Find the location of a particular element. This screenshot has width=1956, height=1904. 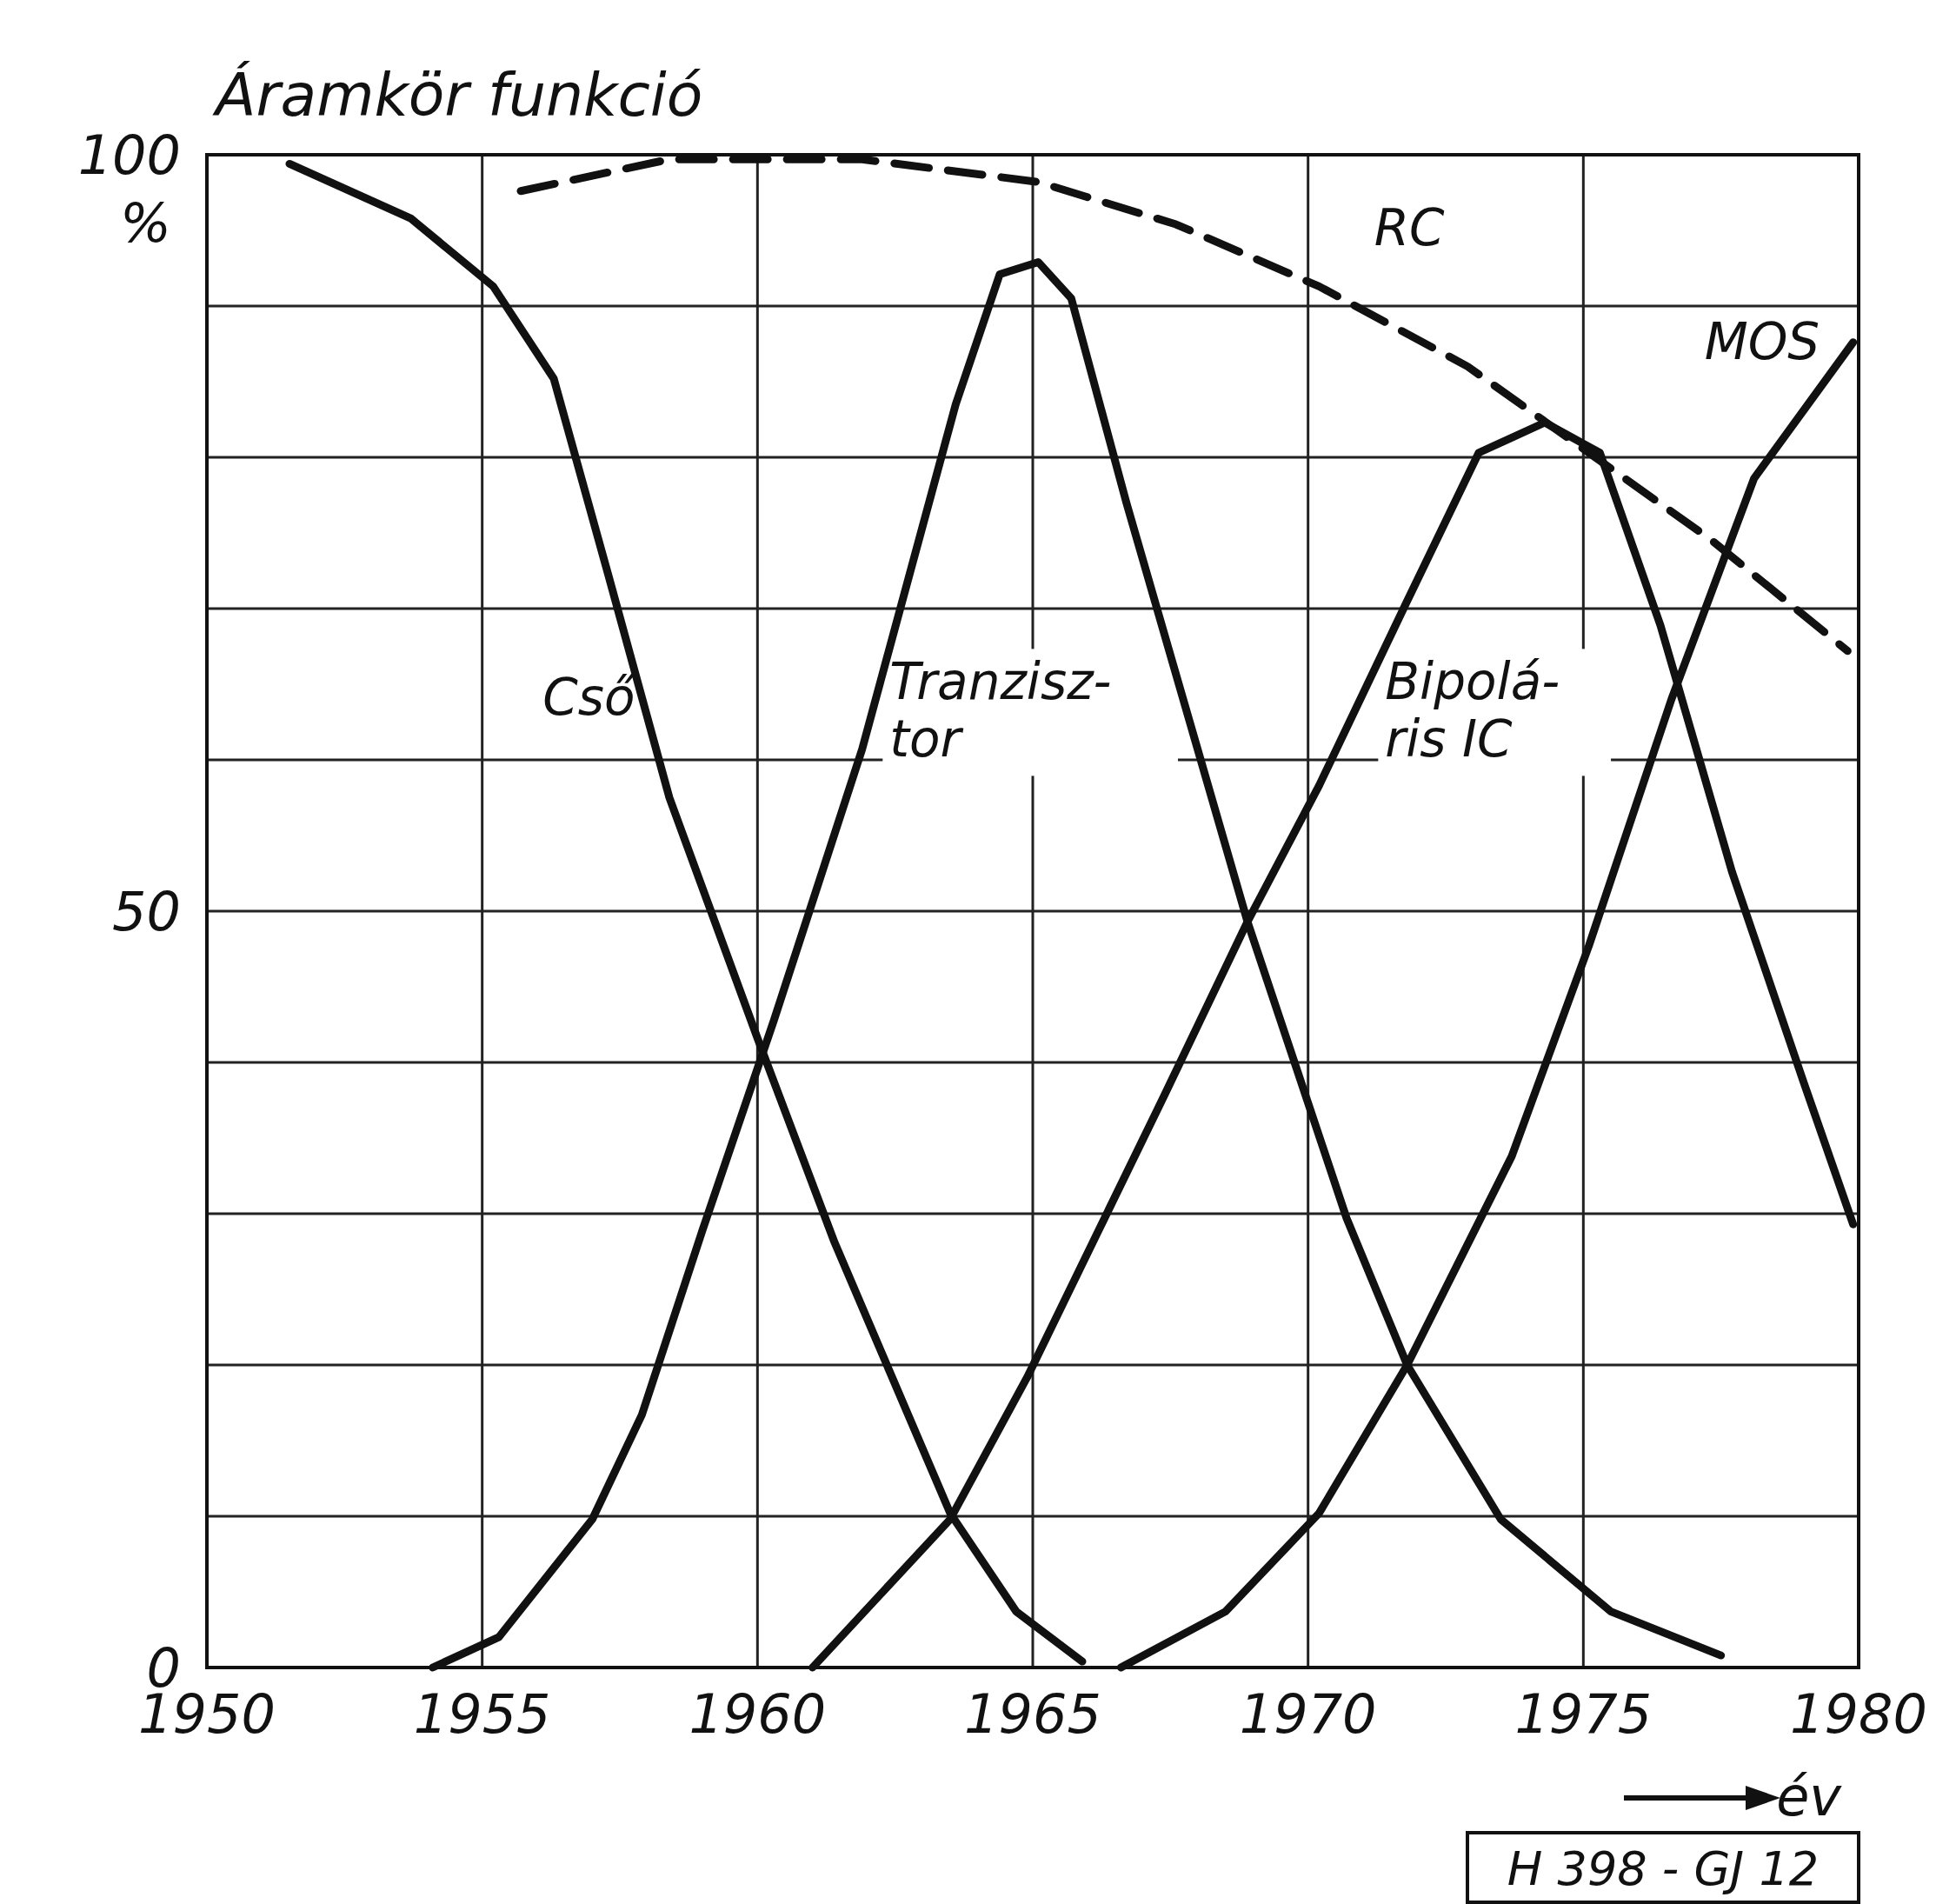

y-tick-label: 100 is located at coordinates (129, 155).